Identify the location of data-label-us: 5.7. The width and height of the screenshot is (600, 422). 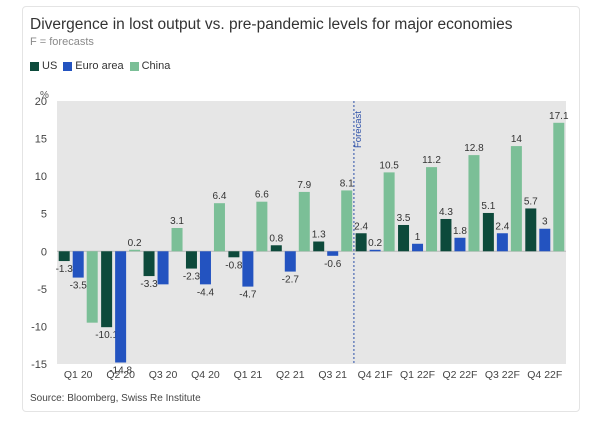
(531, 201).